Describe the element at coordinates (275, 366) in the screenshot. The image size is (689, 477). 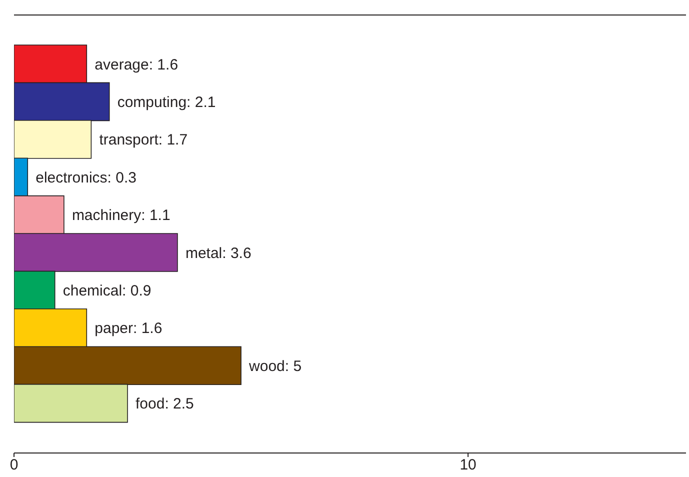
I see `data-label: wood: 5` at that location.